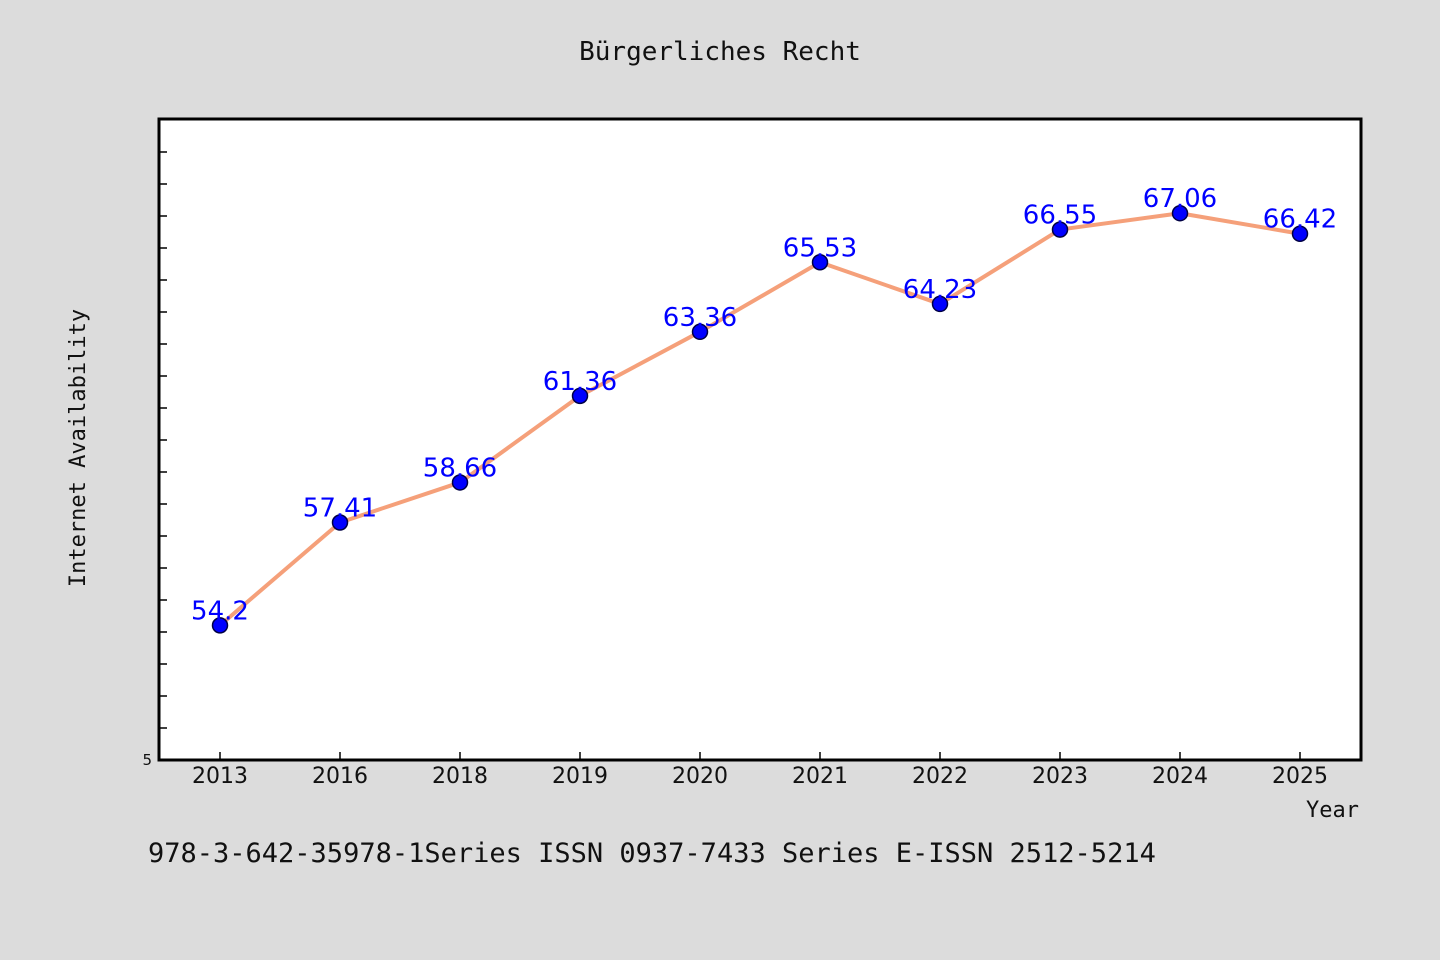  I want to click on data-label: 67.06, so click(1180, 199).